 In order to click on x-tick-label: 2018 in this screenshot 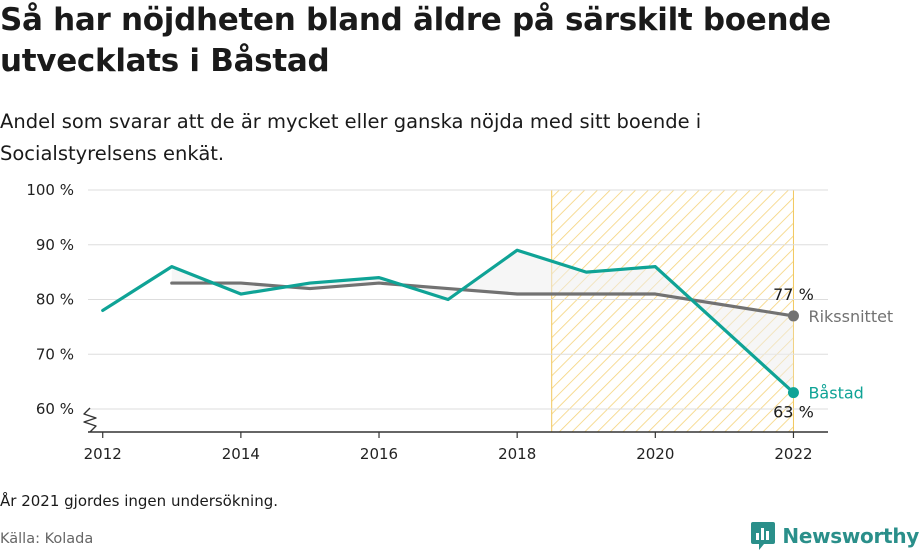, I will do `click(517, 454)`.